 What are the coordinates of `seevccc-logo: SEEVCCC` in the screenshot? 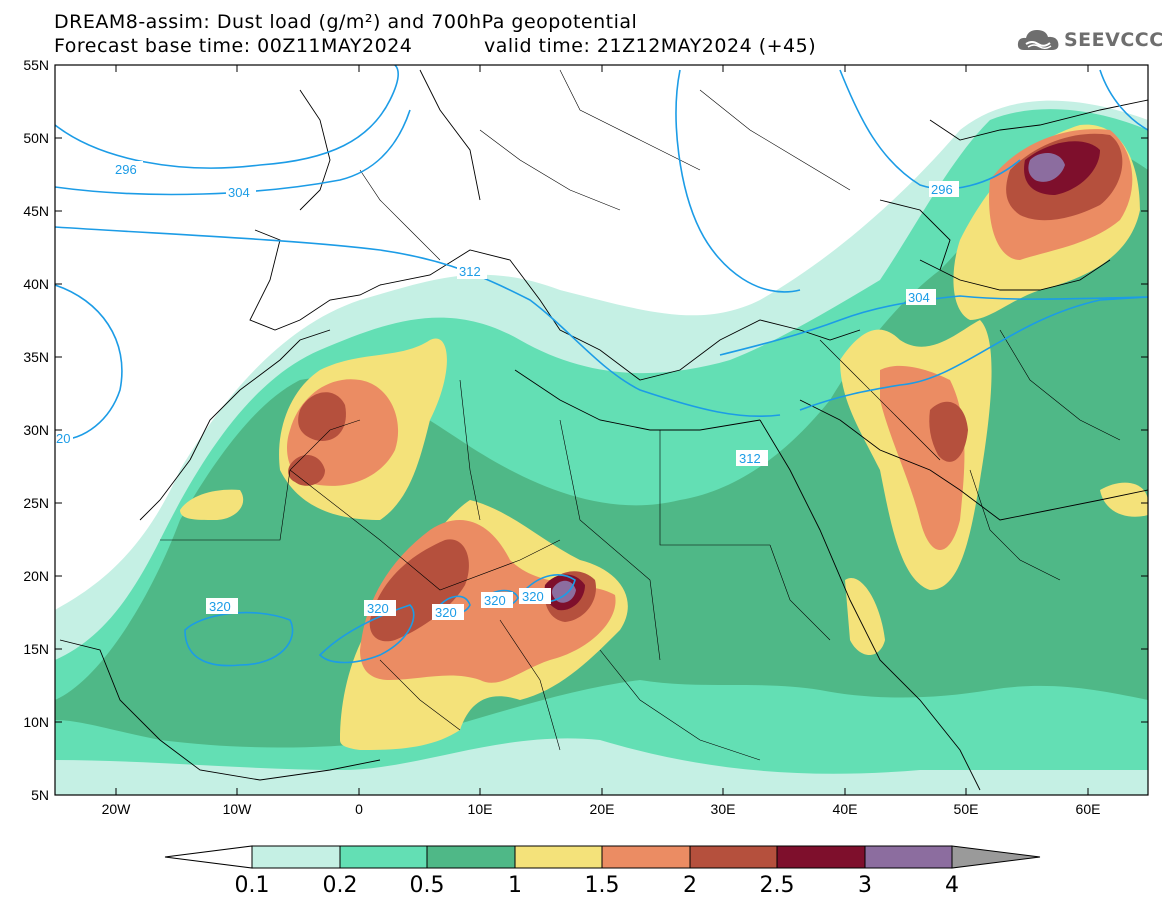 It's located at (1089, 41).